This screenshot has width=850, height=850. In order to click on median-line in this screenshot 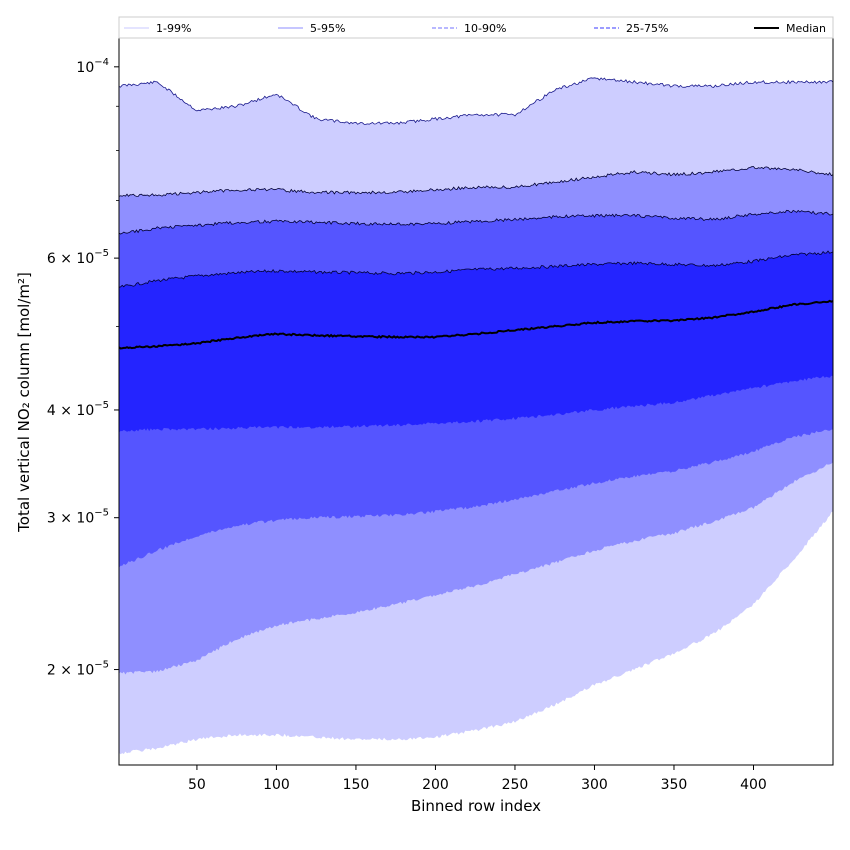, I will do `click(476, 324)`.